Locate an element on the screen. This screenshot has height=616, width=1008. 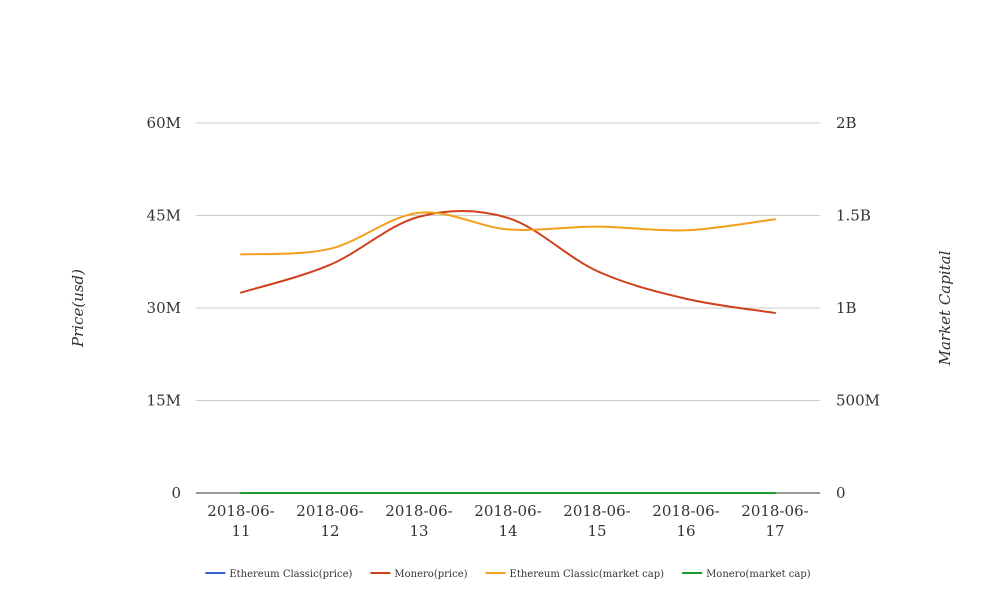
legend-item: Monero(price) is located at coordinates (418, 574).